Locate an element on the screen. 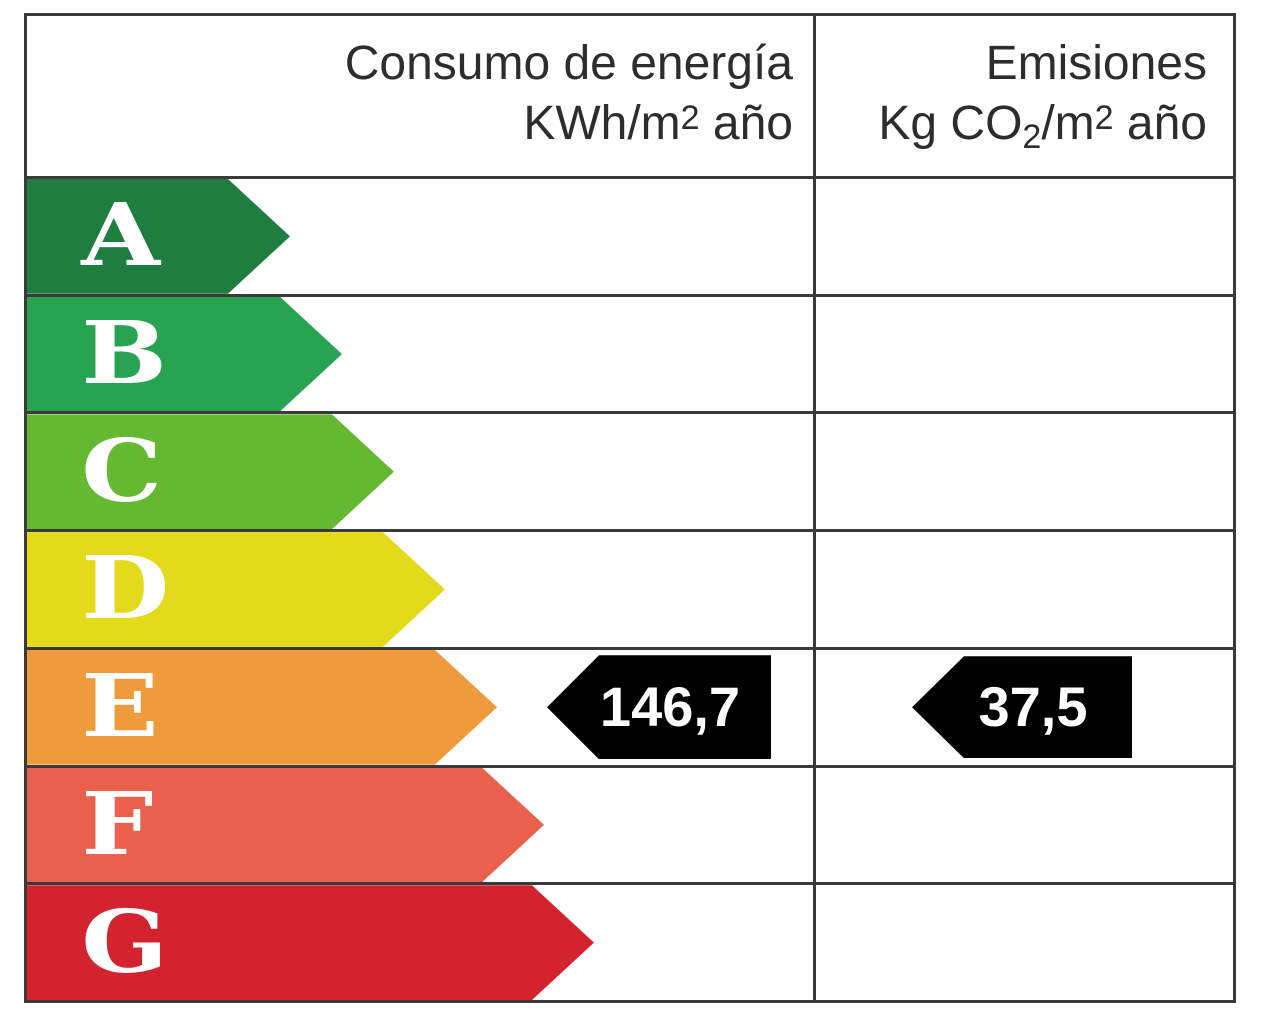 This screenshot has width=1262, height=1020. emissions-value-marker: 37,5 is located at coordinates (1022, 707).